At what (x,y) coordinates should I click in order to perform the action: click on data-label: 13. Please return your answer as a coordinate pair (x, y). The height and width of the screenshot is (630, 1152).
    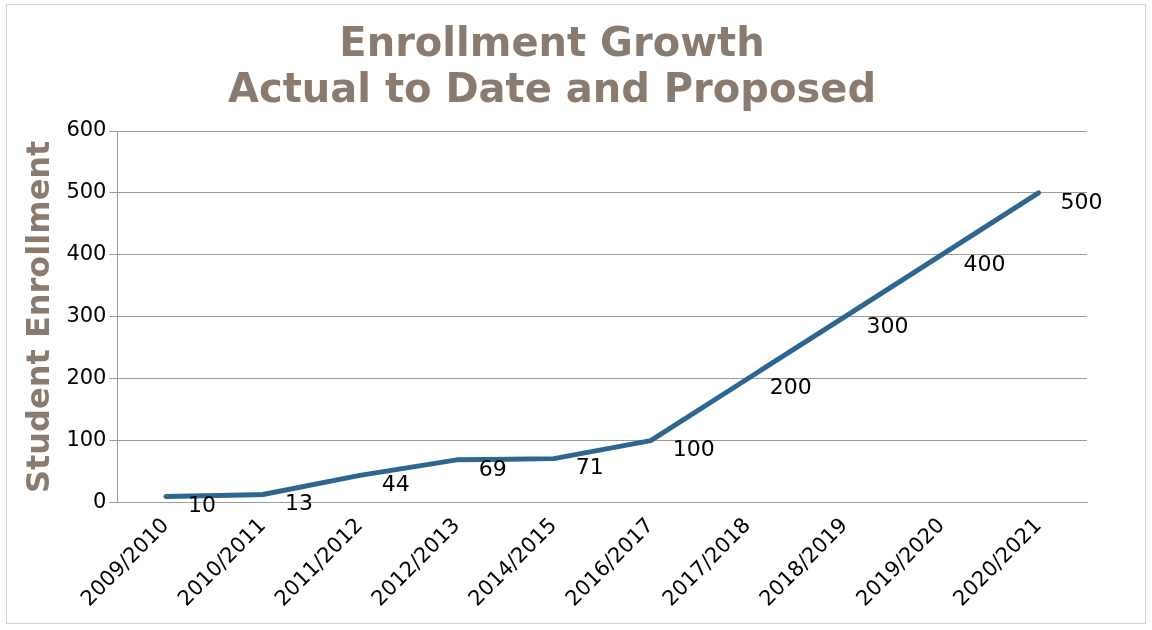
    Looking at the image, I should click on (298, 503).